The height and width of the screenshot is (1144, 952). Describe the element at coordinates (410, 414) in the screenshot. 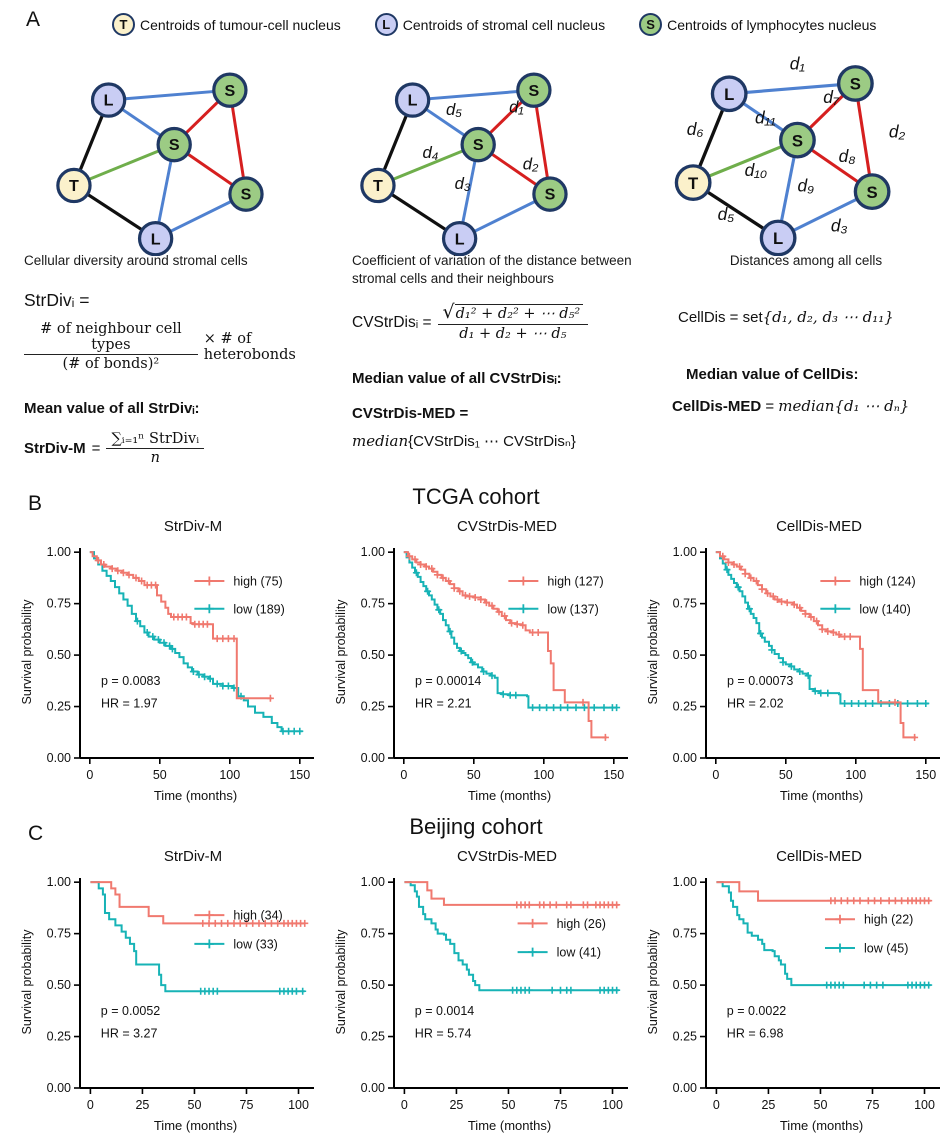

I see `cvstrdis-med-lhs: CVStrDis-MED =` at that location.